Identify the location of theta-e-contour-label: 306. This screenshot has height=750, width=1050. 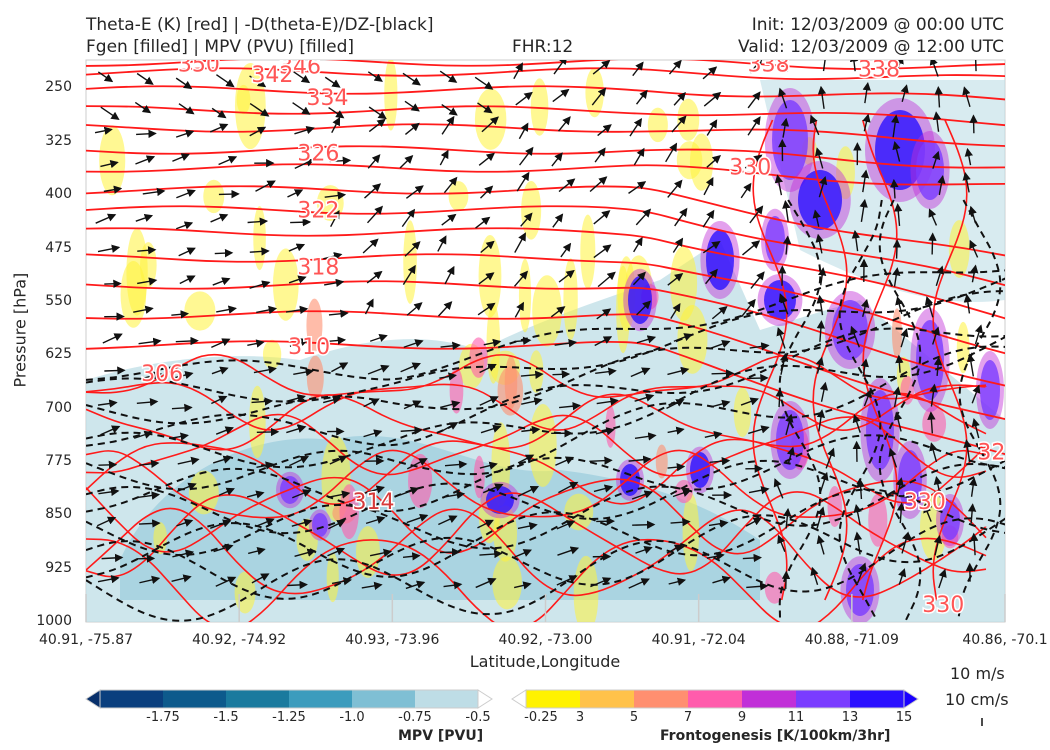
(162, 374).